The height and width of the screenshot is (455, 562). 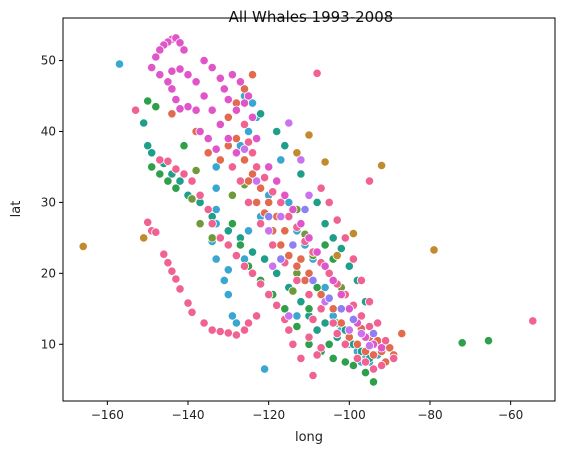 I want to click on x-tick-label: −80, so click(x=429, y=415).